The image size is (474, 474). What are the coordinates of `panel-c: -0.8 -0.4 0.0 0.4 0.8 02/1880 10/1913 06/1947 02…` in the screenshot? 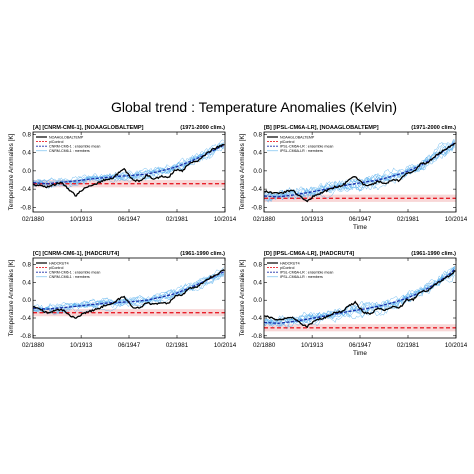 It's located at (122, 300).